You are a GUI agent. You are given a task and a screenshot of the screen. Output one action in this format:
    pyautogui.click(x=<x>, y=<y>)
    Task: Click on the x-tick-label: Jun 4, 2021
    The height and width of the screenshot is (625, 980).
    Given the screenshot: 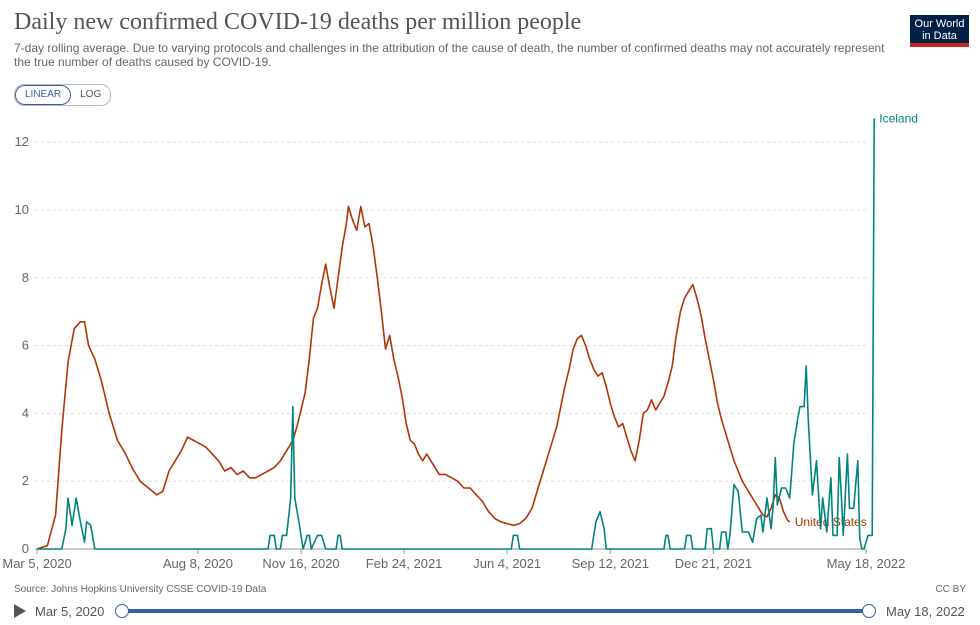 What is the action you would take?
    pyautogui.click(x=507, y=563)
    